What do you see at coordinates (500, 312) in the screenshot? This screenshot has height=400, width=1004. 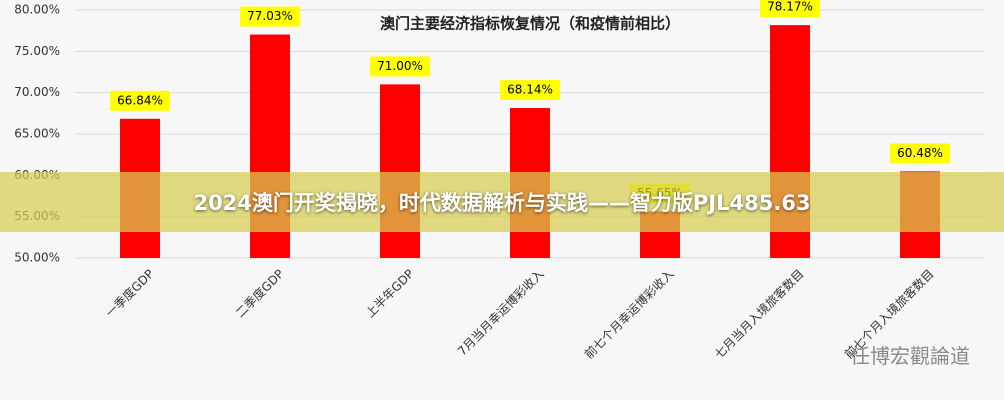 I see `x-tick-label: 7月当月幸运博彩收入` at bounding box center [500, 312].